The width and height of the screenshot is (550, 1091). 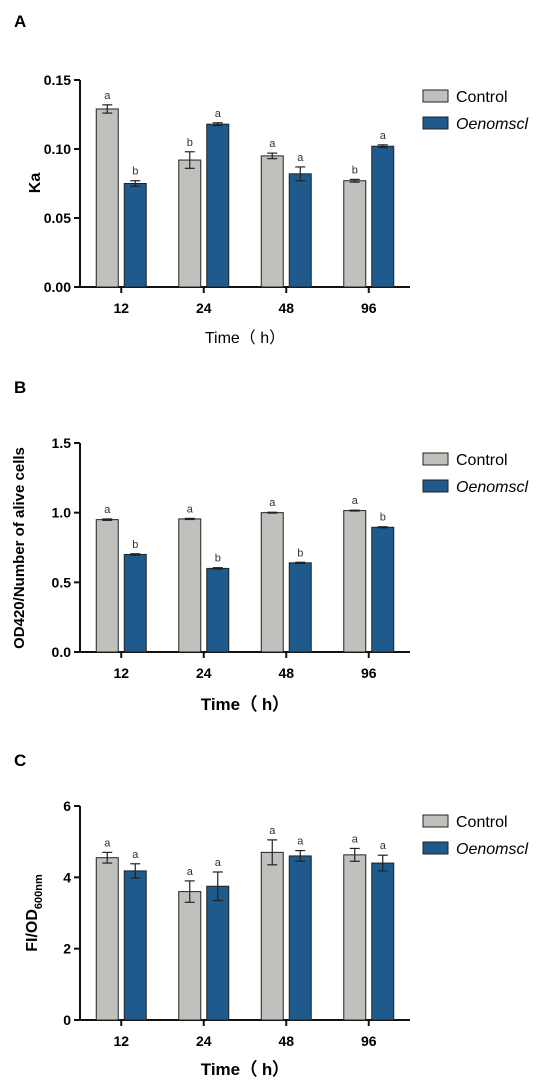 What do you see at coordinates (67, 1020) in the screenshot?
I see `y-tick-label: 0` at bounding box center [67, 1020].